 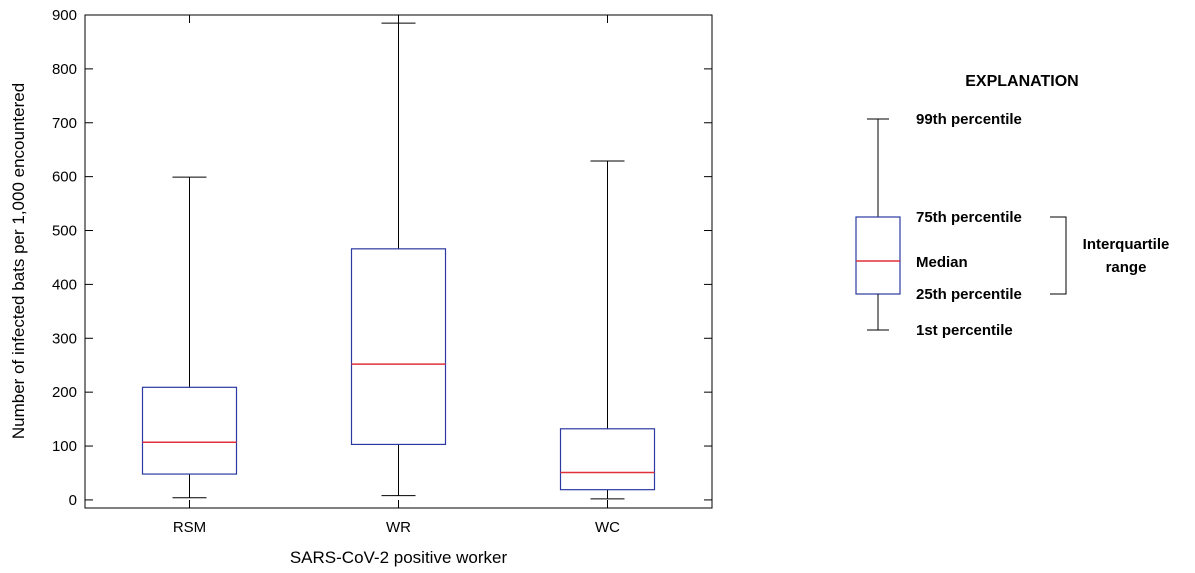 I want to click on legend-label-p1: 1st percentile, so click(x=964, y=330).